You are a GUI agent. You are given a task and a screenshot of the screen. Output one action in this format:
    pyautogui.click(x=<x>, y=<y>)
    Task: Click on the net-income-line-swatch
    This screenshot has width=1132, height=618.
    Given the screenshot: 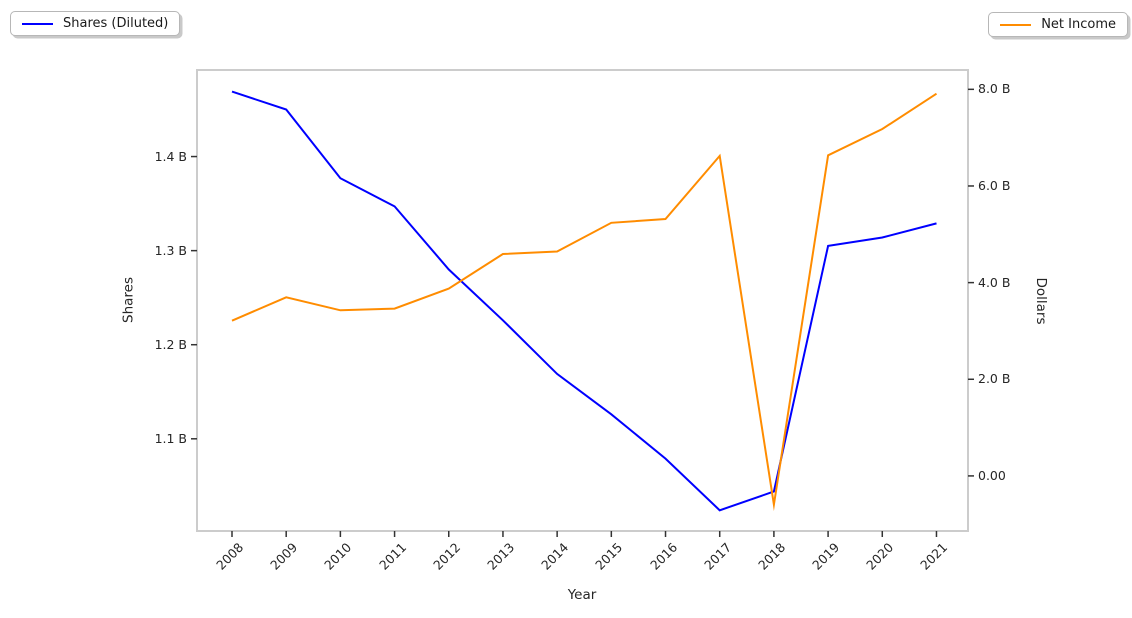 What is the action you would take?
    pyautogui.click(x=1016, y=24)
    